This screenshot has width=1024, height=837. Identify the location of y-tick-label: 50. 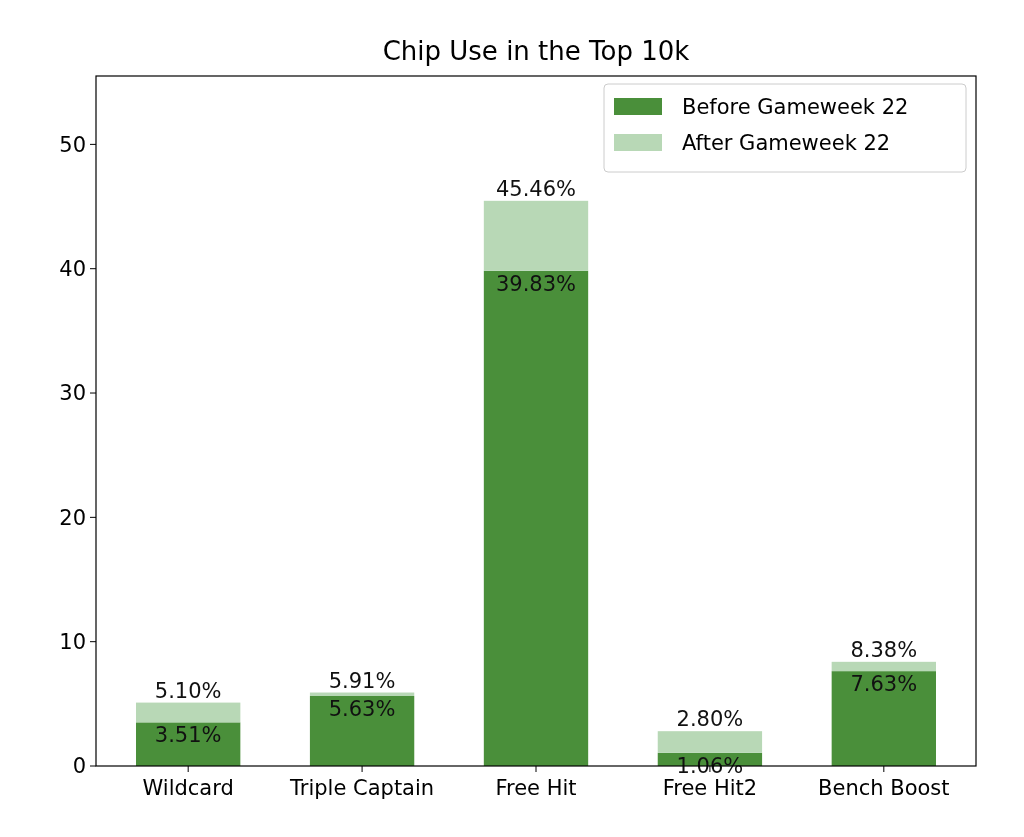
(72, 144).